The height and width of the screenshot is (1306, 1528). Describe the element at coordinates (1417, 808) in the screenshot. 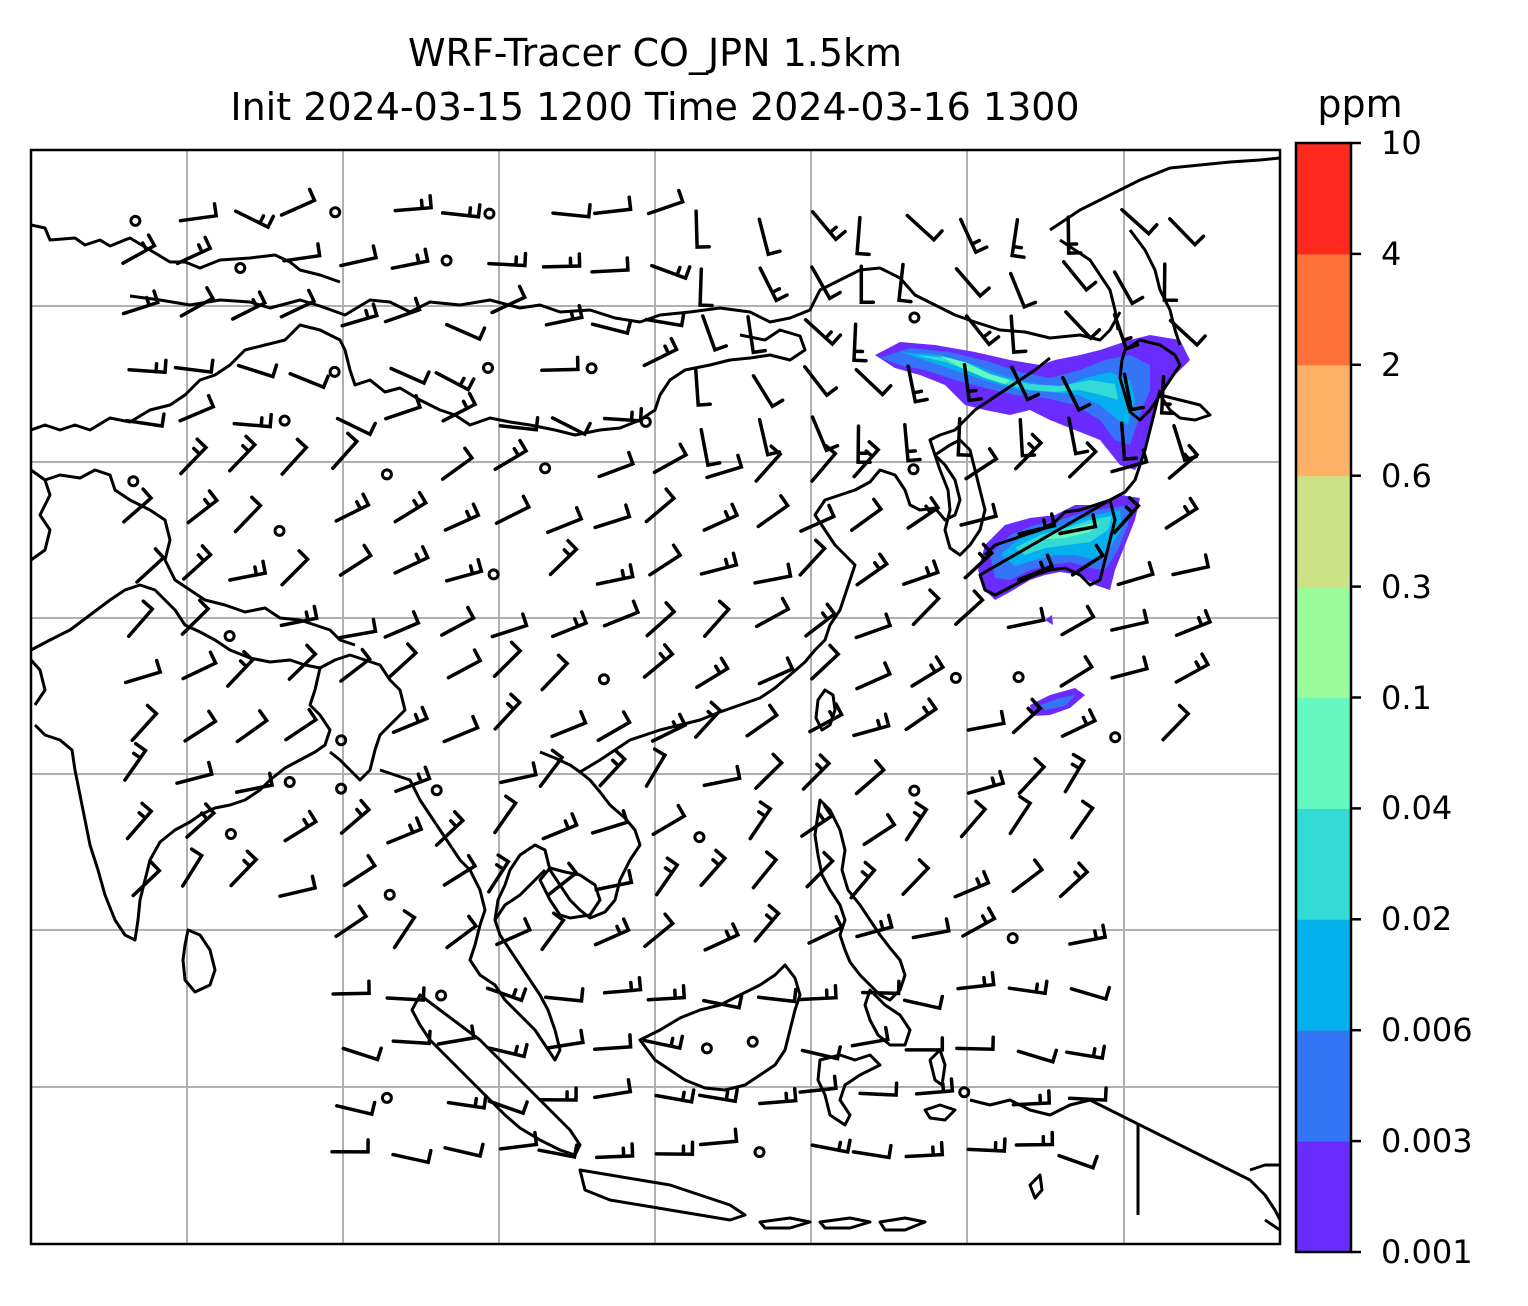

I see `colorbar-tick-label: 0.04` at that location.